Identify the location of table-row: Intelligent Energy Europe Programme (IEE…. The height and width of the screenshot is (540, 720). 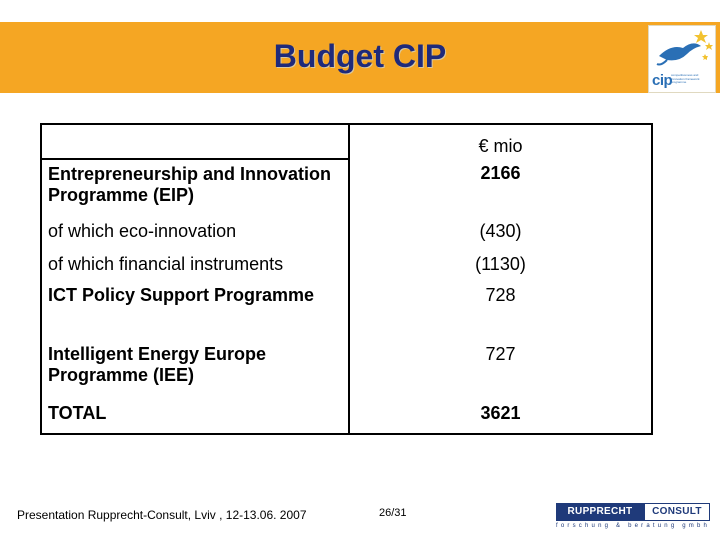
(346, 370).